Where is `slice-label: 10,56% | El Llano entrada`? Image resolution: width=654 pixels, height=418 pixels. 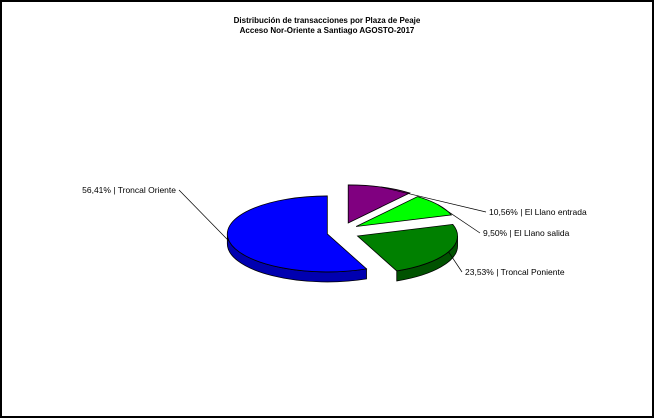
slice-label: 10,56% | El Llano entrada is located at coordinates (538, 212).